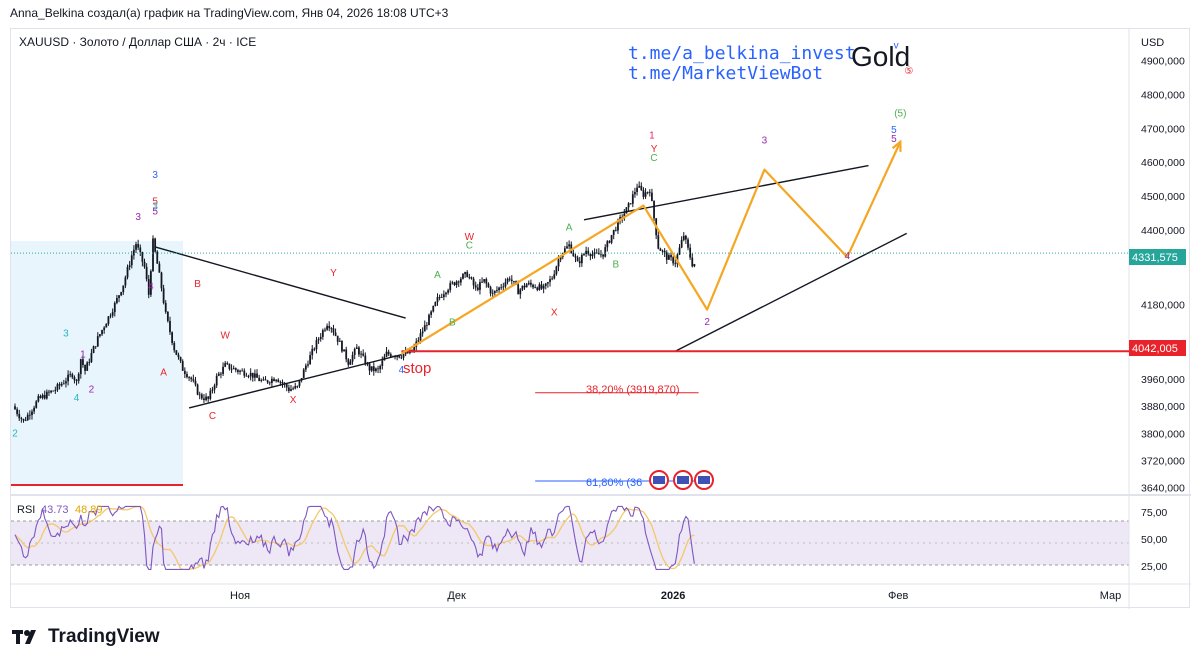 The image size is (1200, 666). Describe the element at coordinates (725, 73) in the screenshot. I see `telegram-link-2: t.me/MarketViewBot` at that location.